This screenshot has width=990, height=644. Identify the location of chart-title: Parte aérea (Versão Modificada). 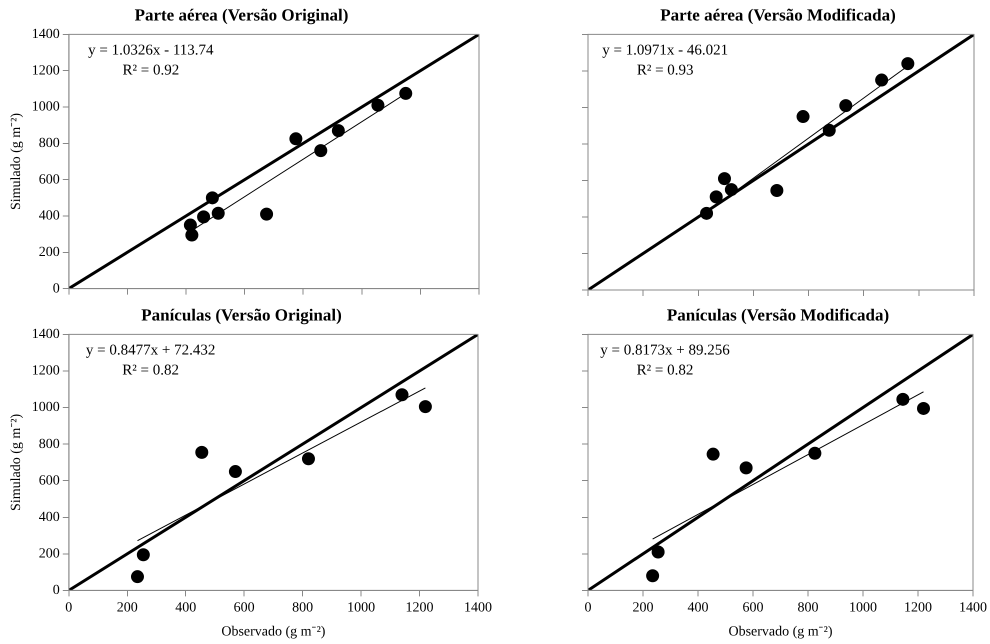
(778, 15).